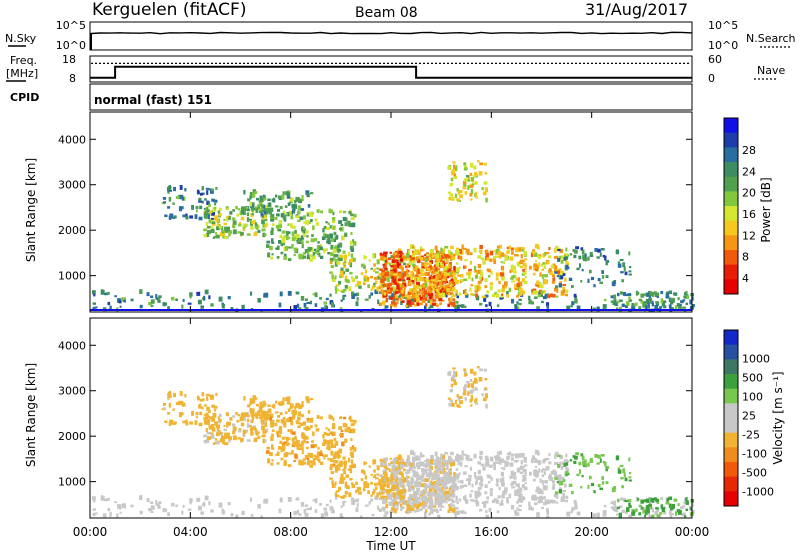 The height and width of the screenshot is (554, 800). What do you see at coordinates (731, 418) in the screenshot?
I see `colorbar-frame` at bounding box center [731, 418].